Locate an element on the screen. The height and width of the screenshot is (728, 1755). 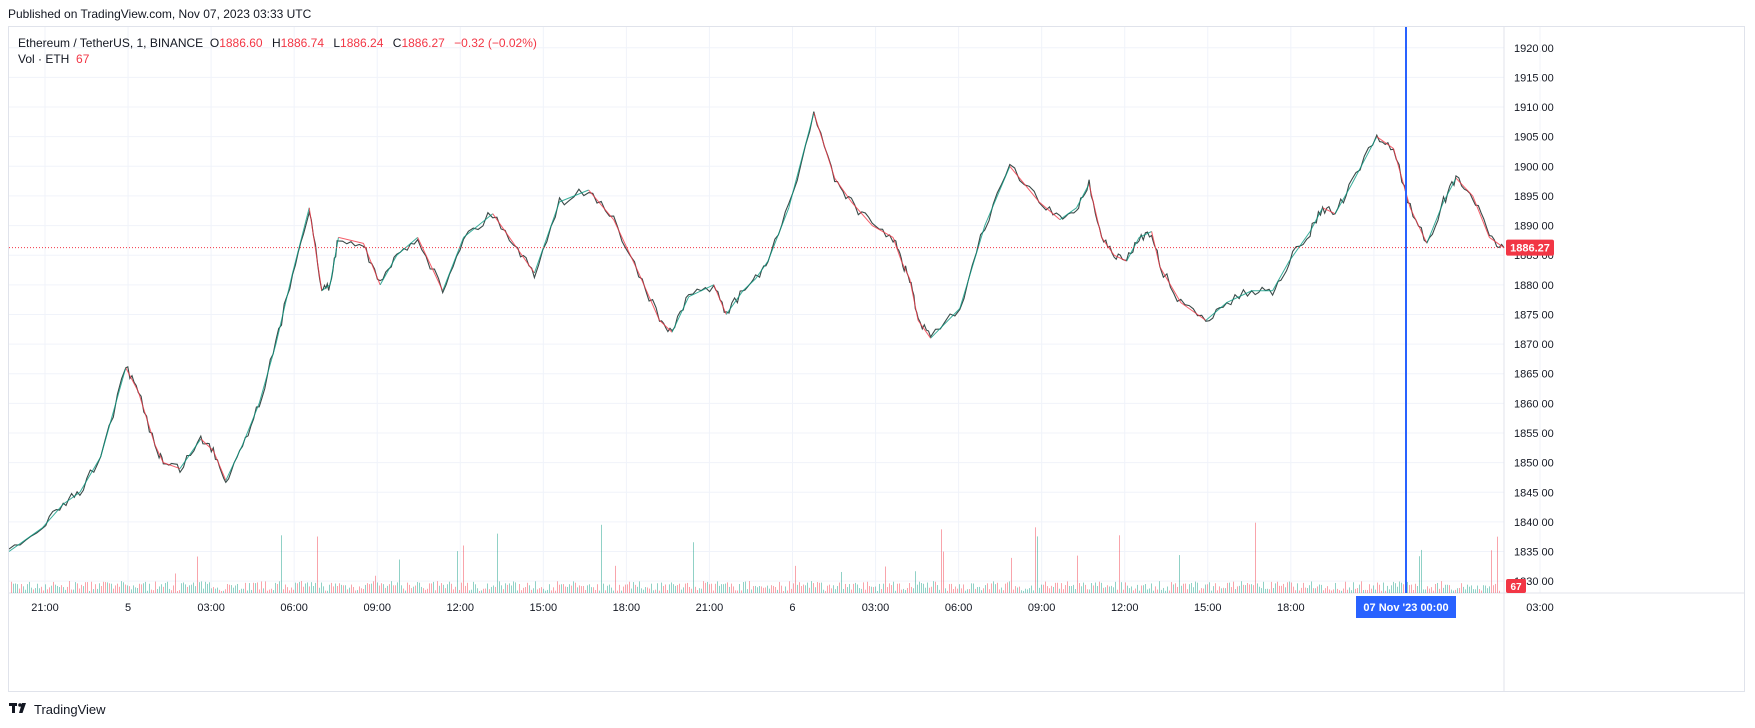
y-tick-label: 1865.00 is located at coordinates (1534, 375).